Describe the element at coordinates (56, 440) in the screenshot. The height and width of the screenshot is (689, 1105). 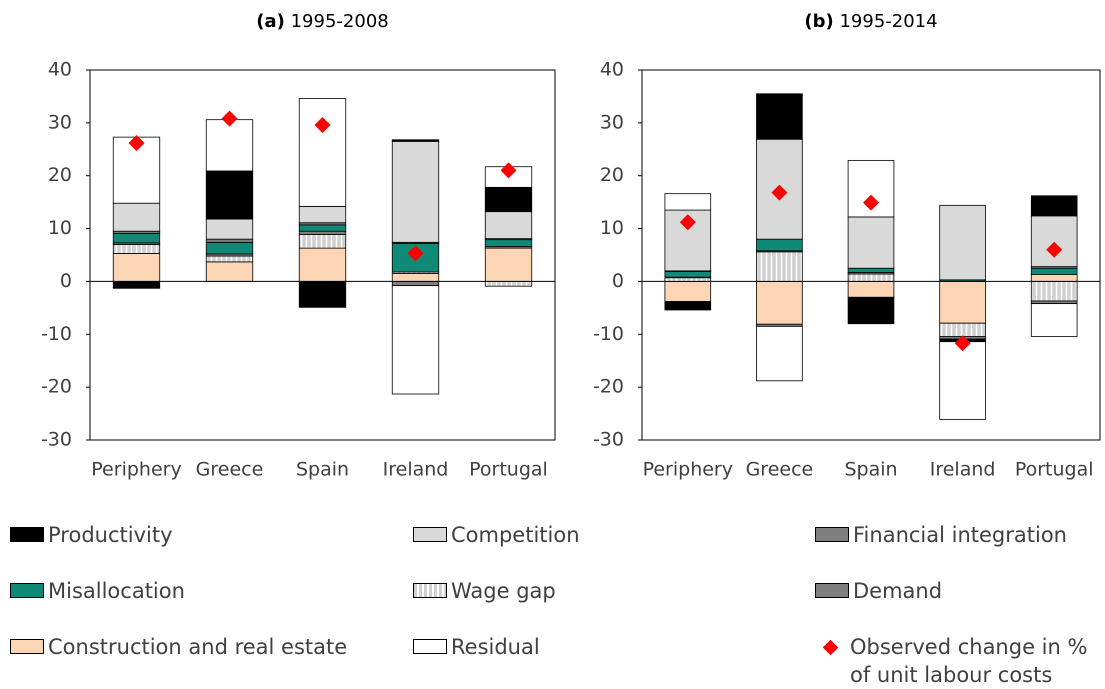
I see `y-tick-label: -30` at that location.